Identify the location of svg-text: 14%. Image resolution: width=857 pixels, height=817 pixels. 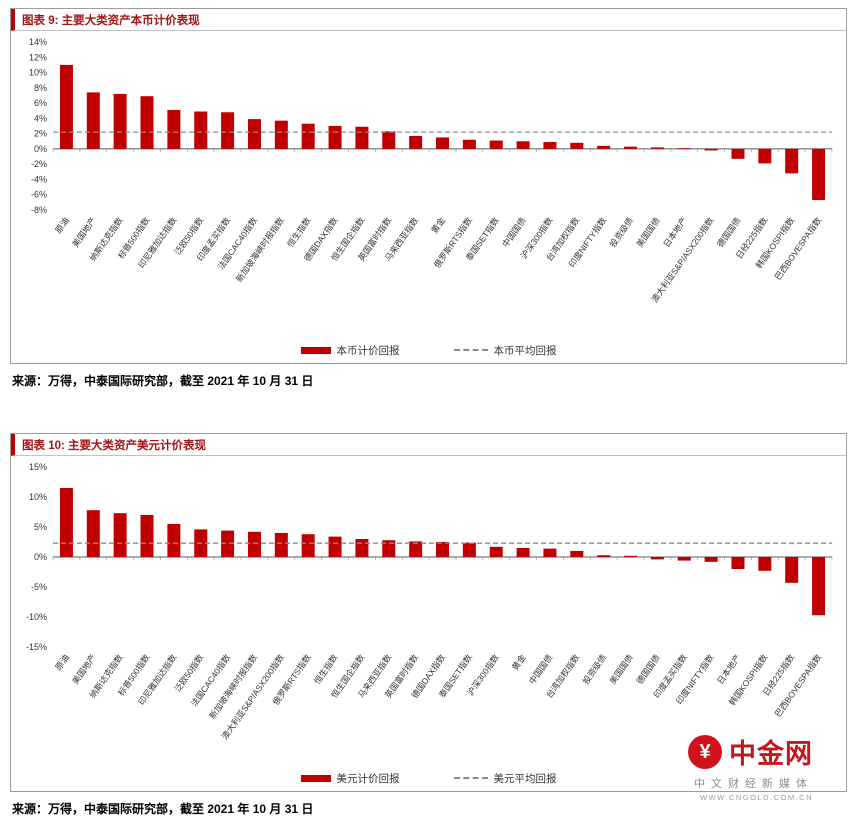
(38, 42).